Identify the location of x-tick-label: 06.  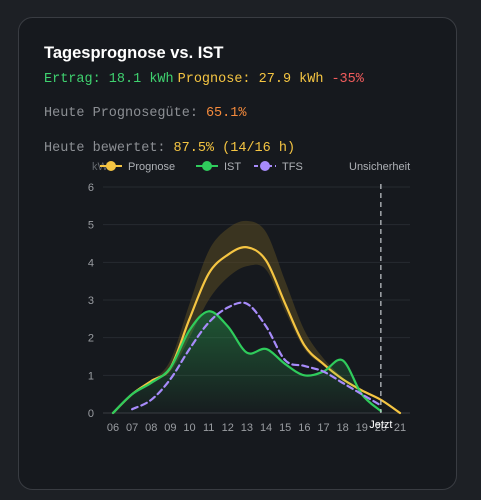
(113, 428).